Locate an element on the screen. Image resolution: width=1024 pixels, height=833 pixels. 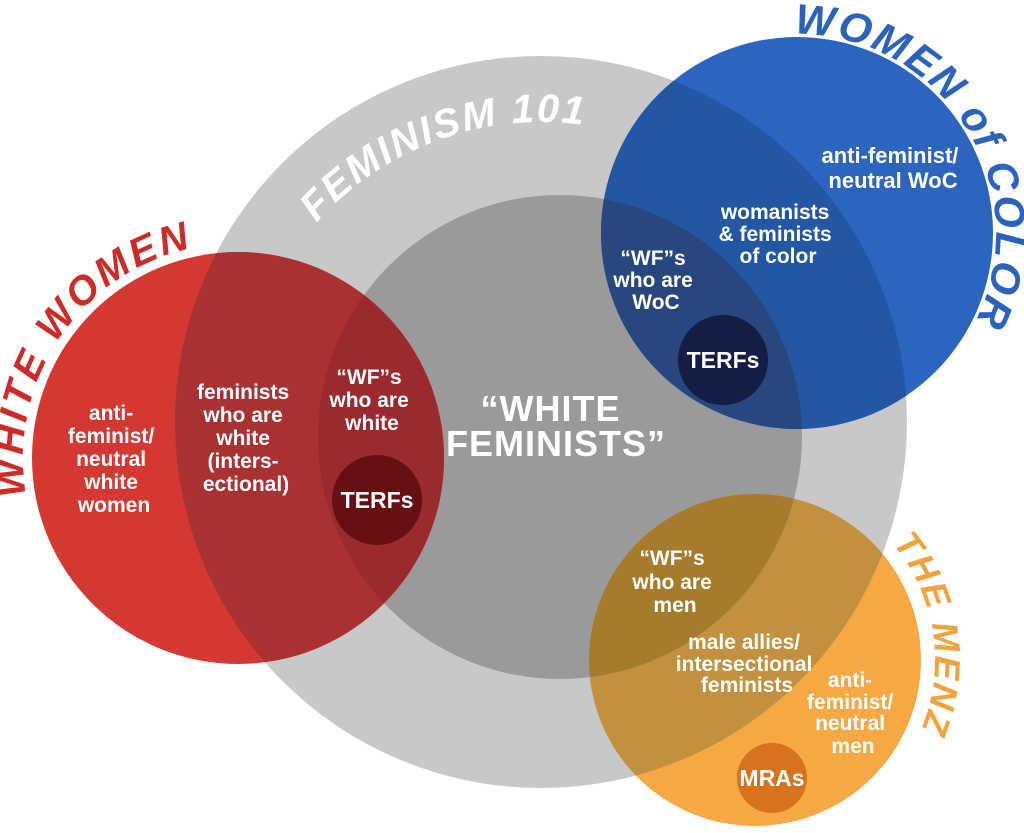
label-white-feminists: “WHITE FEMINISTS” is located at coordinates (556, 426).